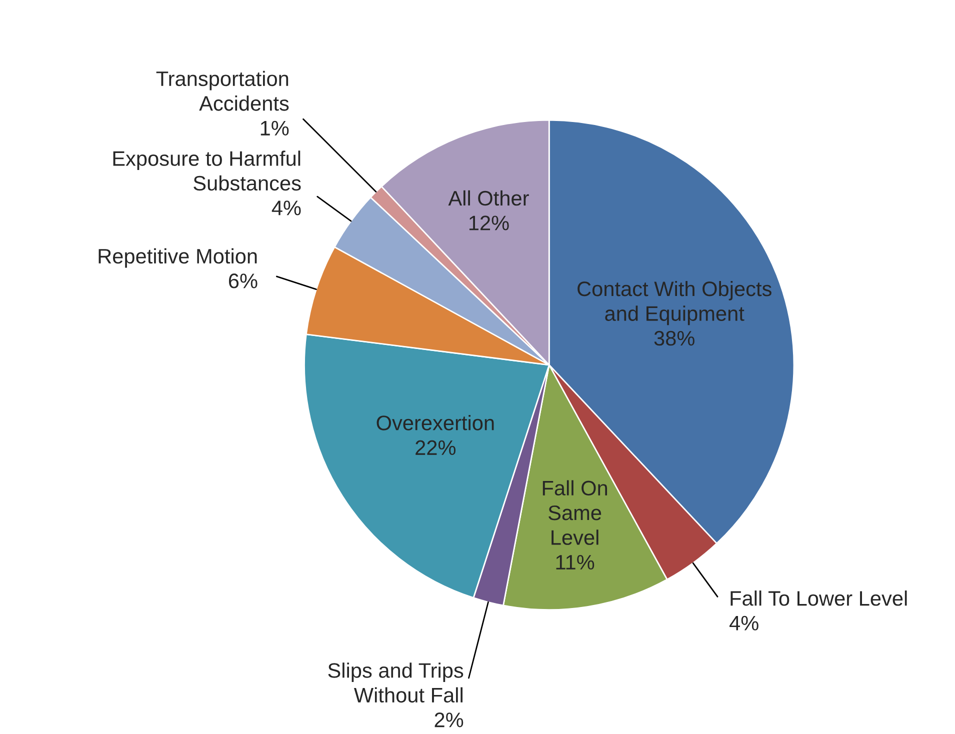  Describe the element at coordinates (274, 128) in the screenshot. I see `data-label: 1%` at that location.